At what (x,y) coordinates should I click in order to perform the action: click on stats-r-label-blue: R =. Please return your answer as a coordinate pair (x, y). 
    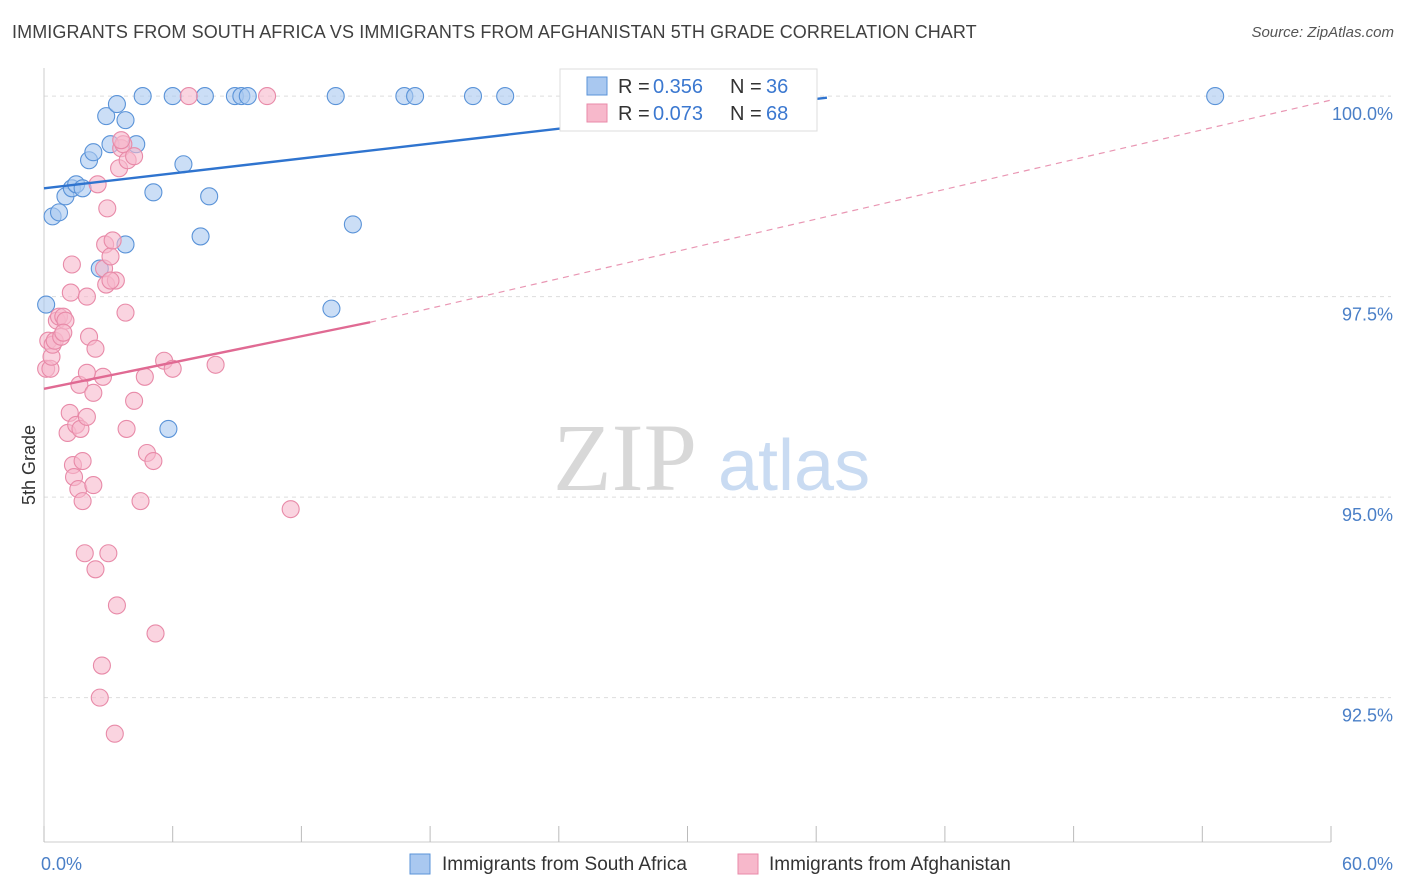
    Looking at the image, I should click on (634, 87).